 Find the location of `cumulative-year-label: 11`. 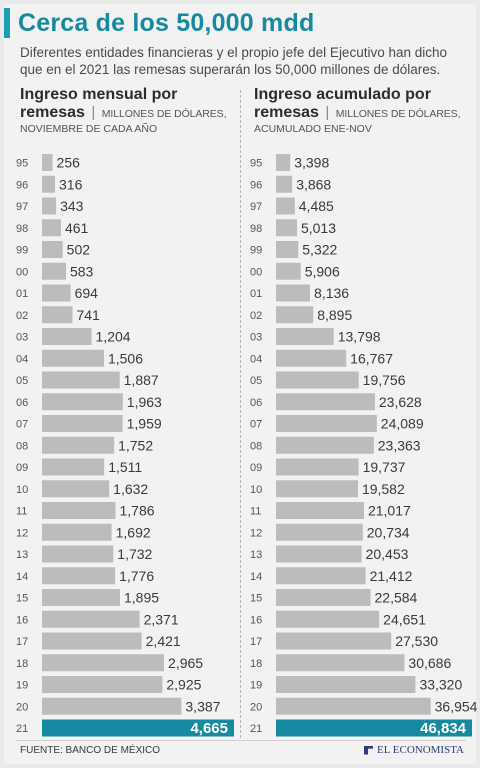

cumulative-year-label: 11 is located at coordinates (255, 512).